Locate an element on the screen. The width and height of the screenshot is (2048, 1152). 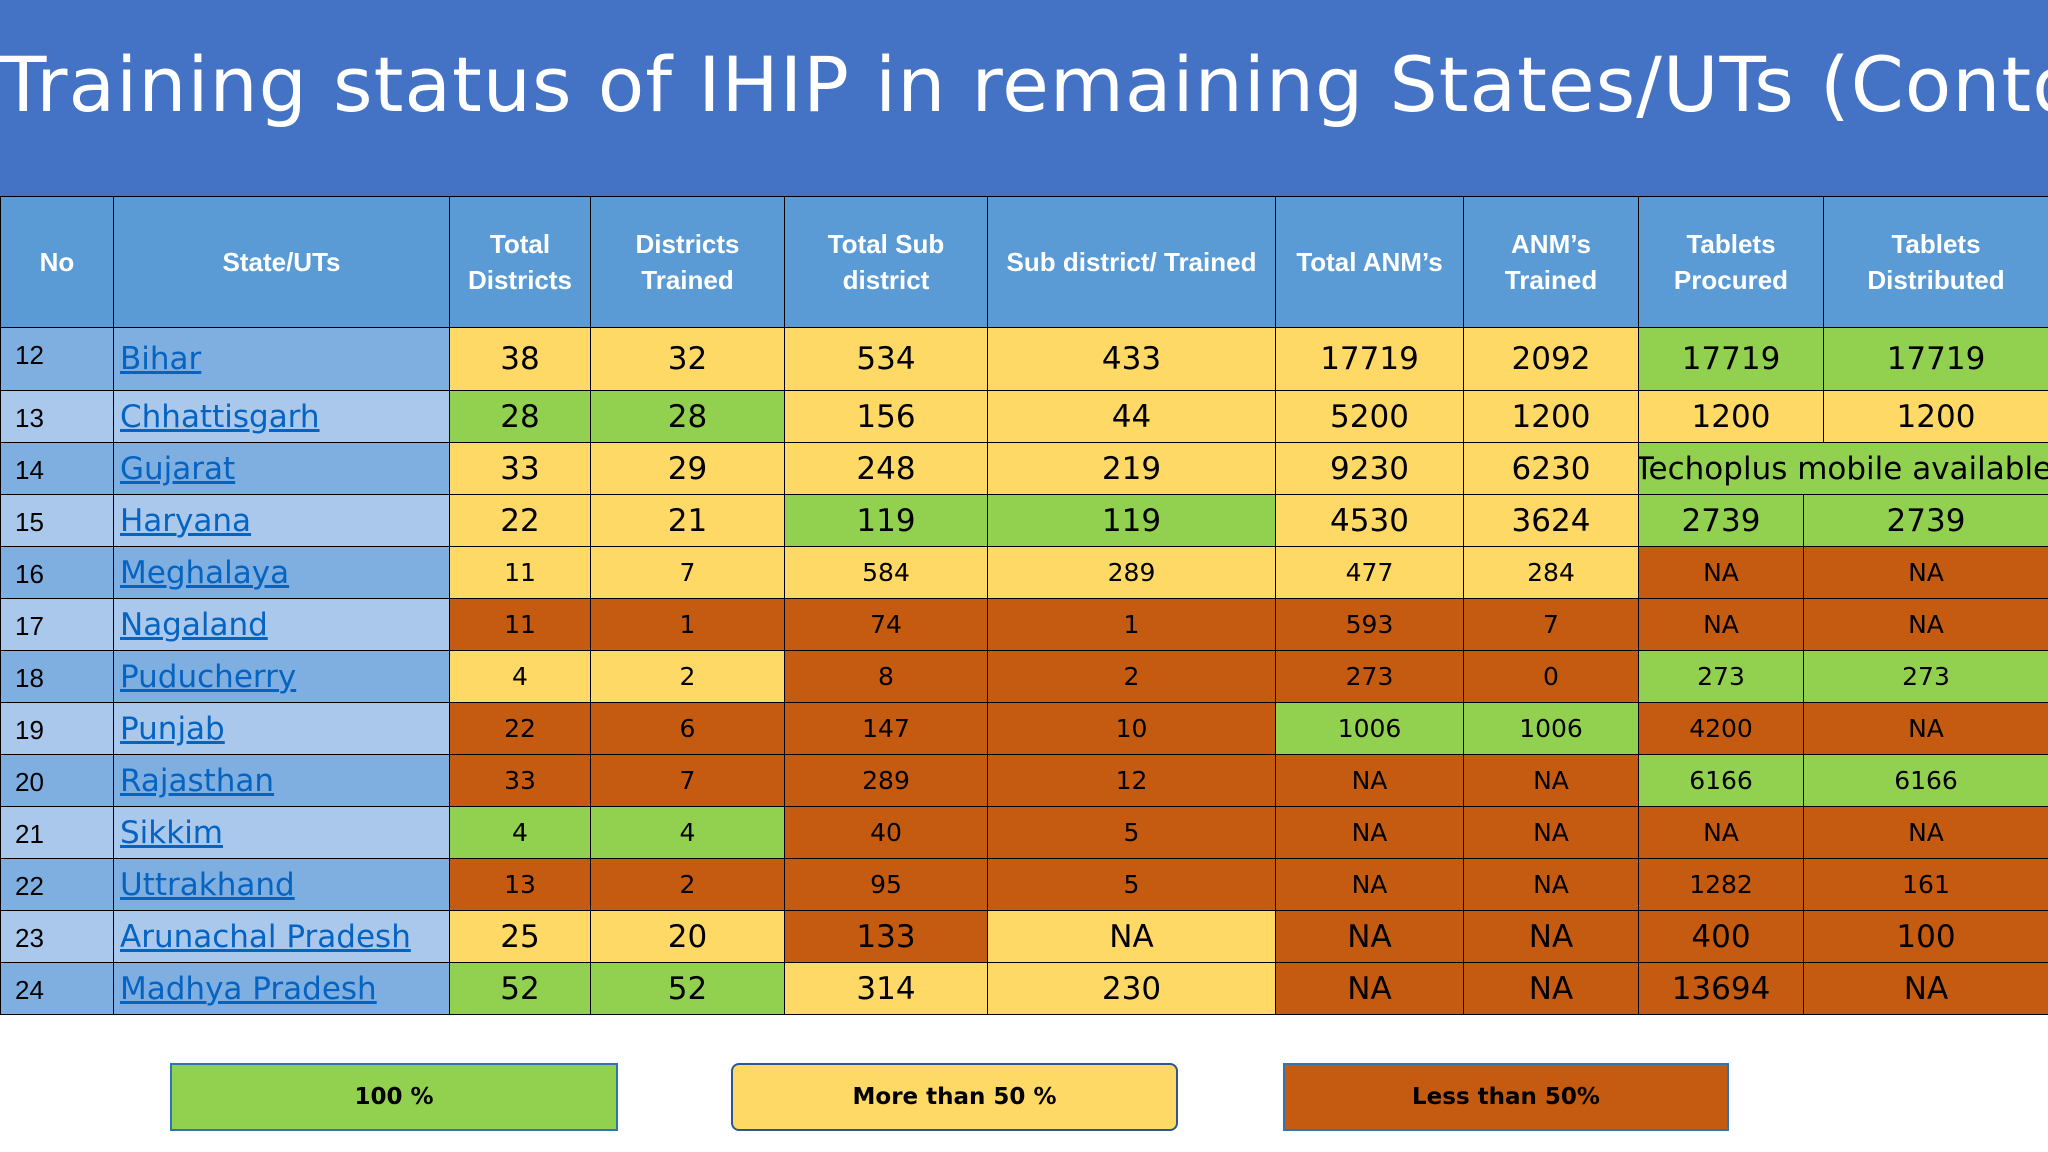
cell-value: 5 is located at coordinates (1131, 832).